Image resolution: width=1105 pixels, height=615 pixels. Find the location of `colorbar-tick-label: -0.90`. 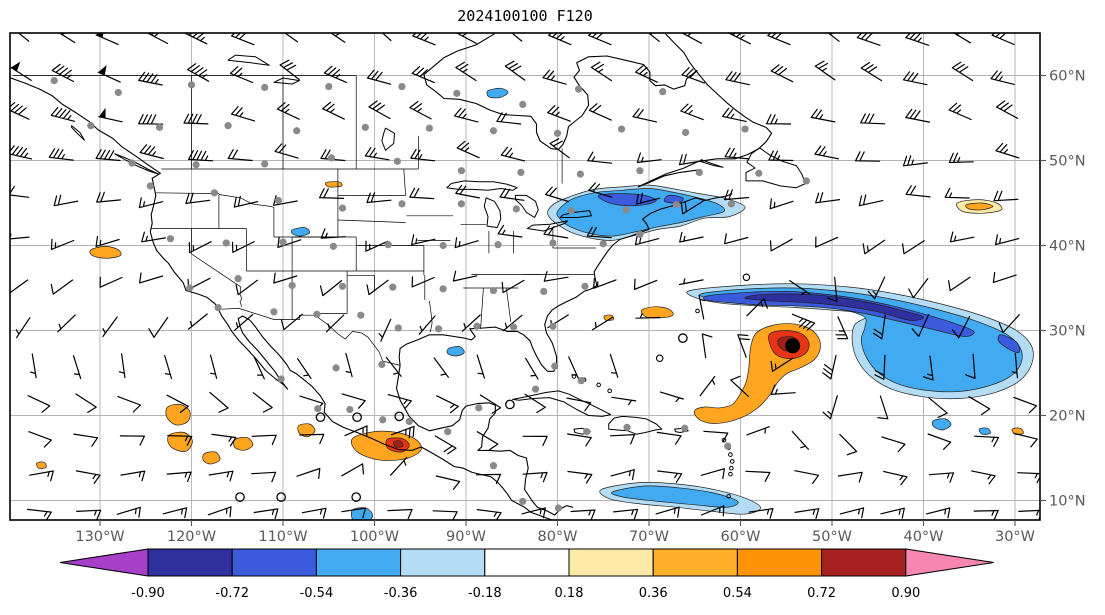

colorbar-tick-label: -0.90 is located at coordinates (148, 593).